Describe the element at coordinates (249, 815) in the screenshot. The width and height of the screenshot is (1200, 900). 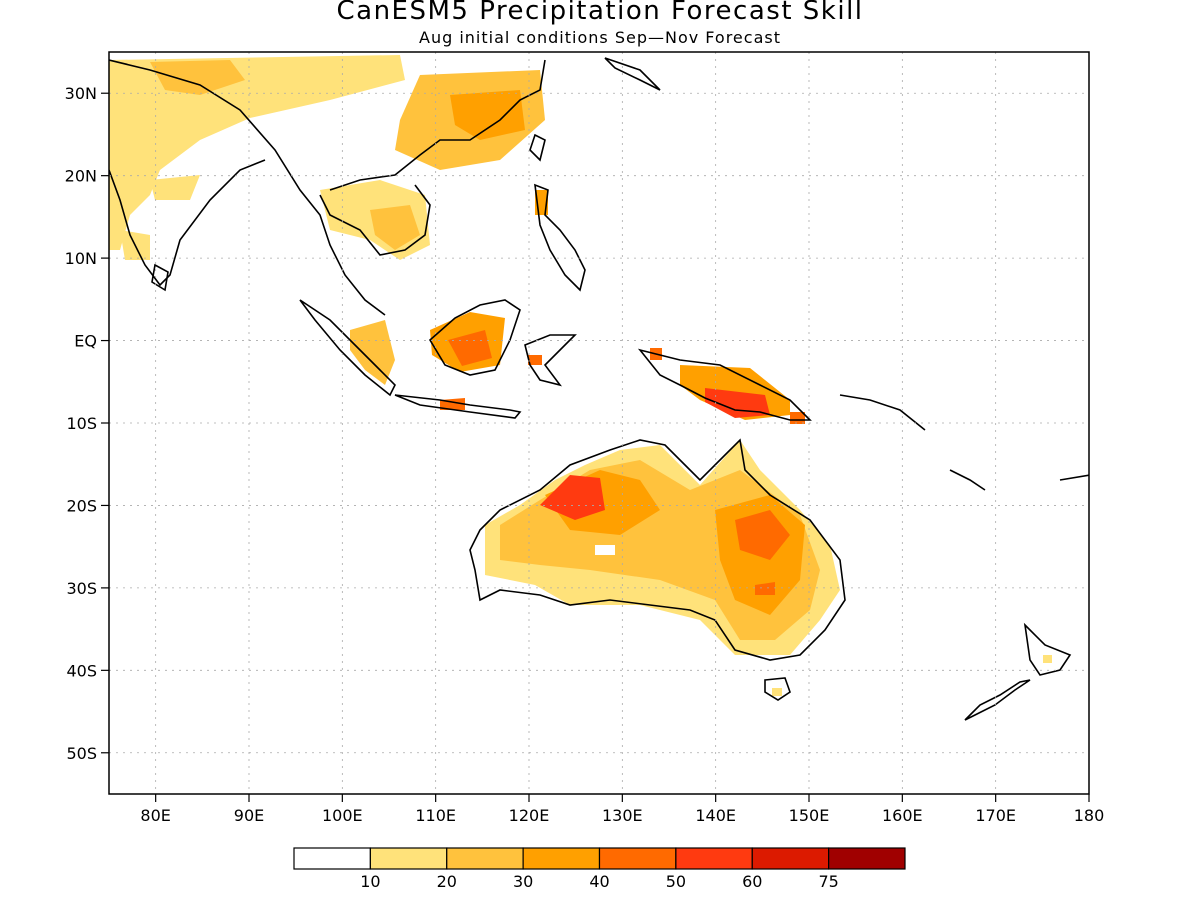
I see `lon-tick-label: 90E` at that location.